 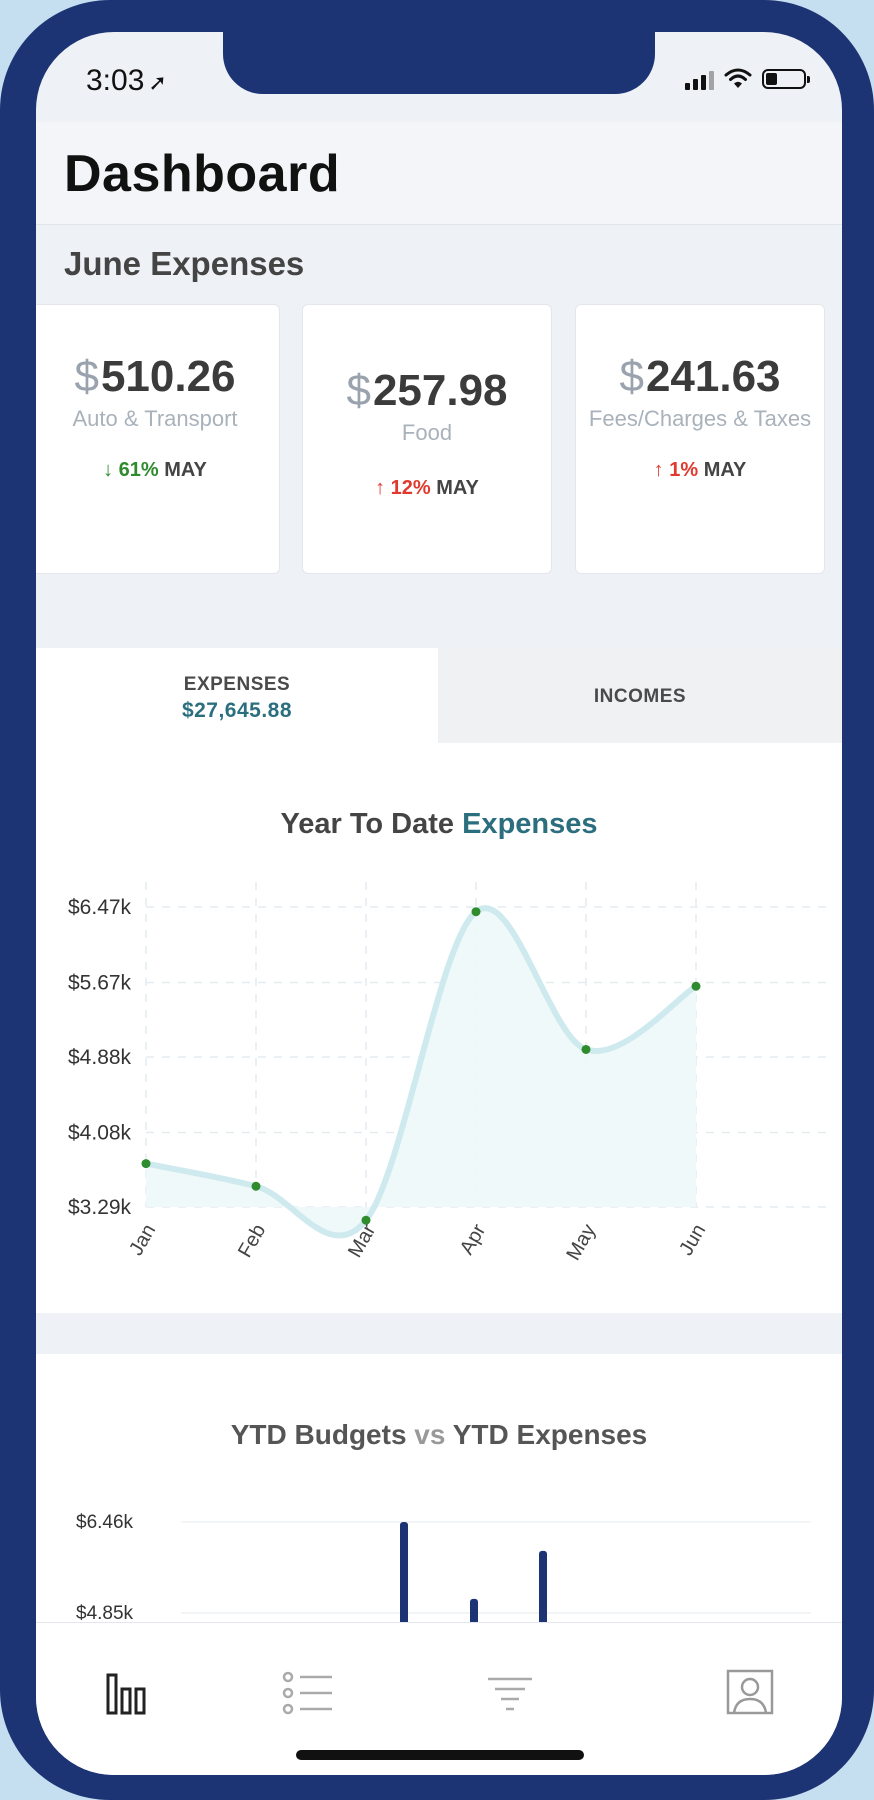 I want to click on y-tick-label: $5.67k, so click(x=100, y=982).